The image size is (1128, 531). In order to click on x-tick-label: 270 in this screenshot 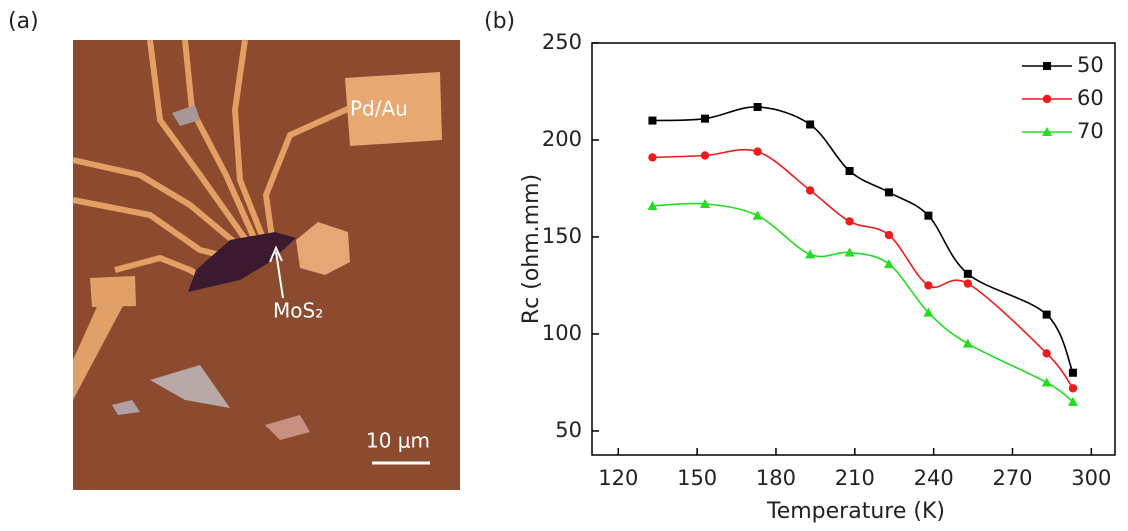, I will do `click(1012, 478)`.